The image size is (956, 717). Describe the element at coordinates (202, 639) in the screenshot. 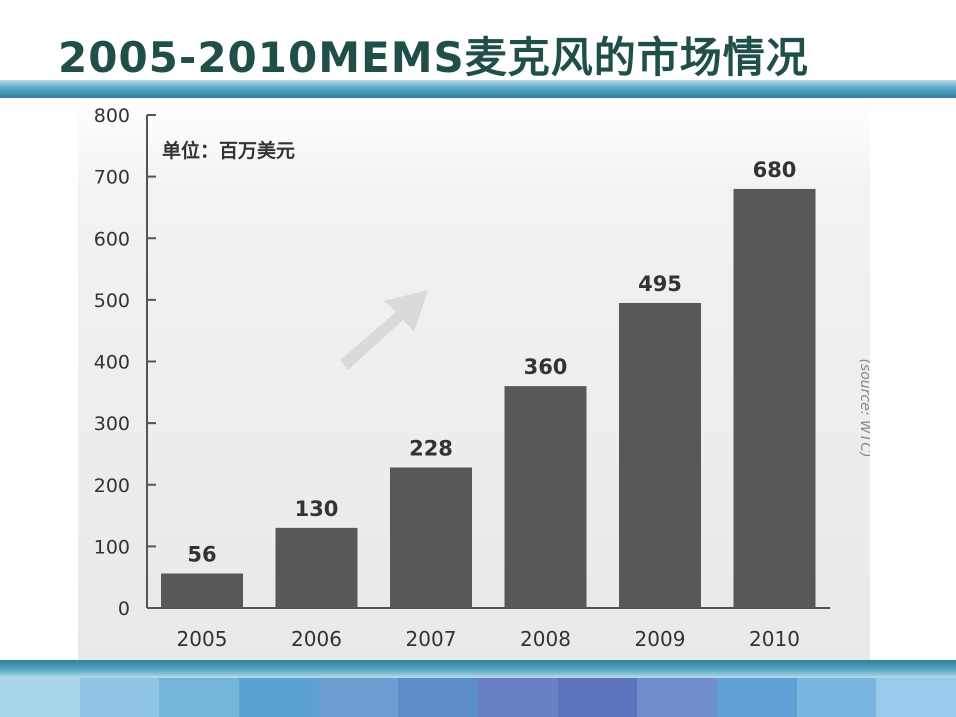

I see `x-tick-label-2005: 2005` at that location.